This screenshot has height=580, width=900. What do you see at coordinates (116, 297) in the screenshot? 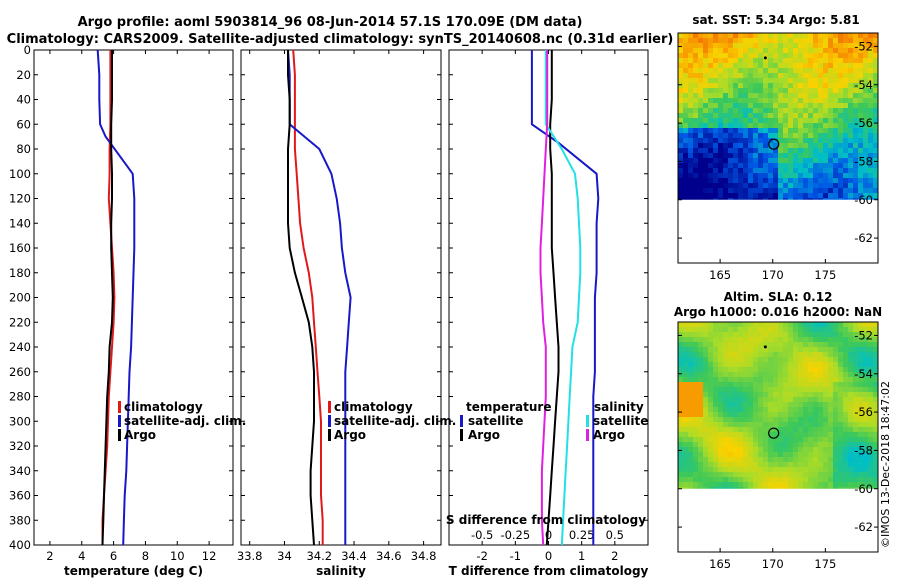
I see `series-line-satellite-adj-clim-` at bounding box center [116, 297].